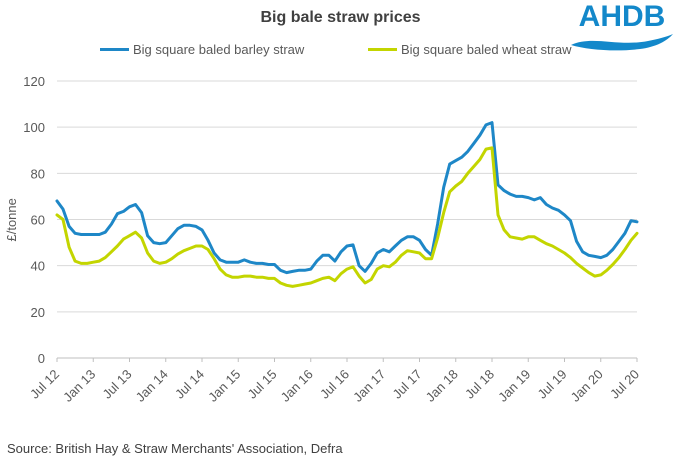 The image size is (681, 465). Describe the element at coordinates (116, 384) in the screenshot. I see `x-tick-label-Jul-13: Jul 13` at that location.